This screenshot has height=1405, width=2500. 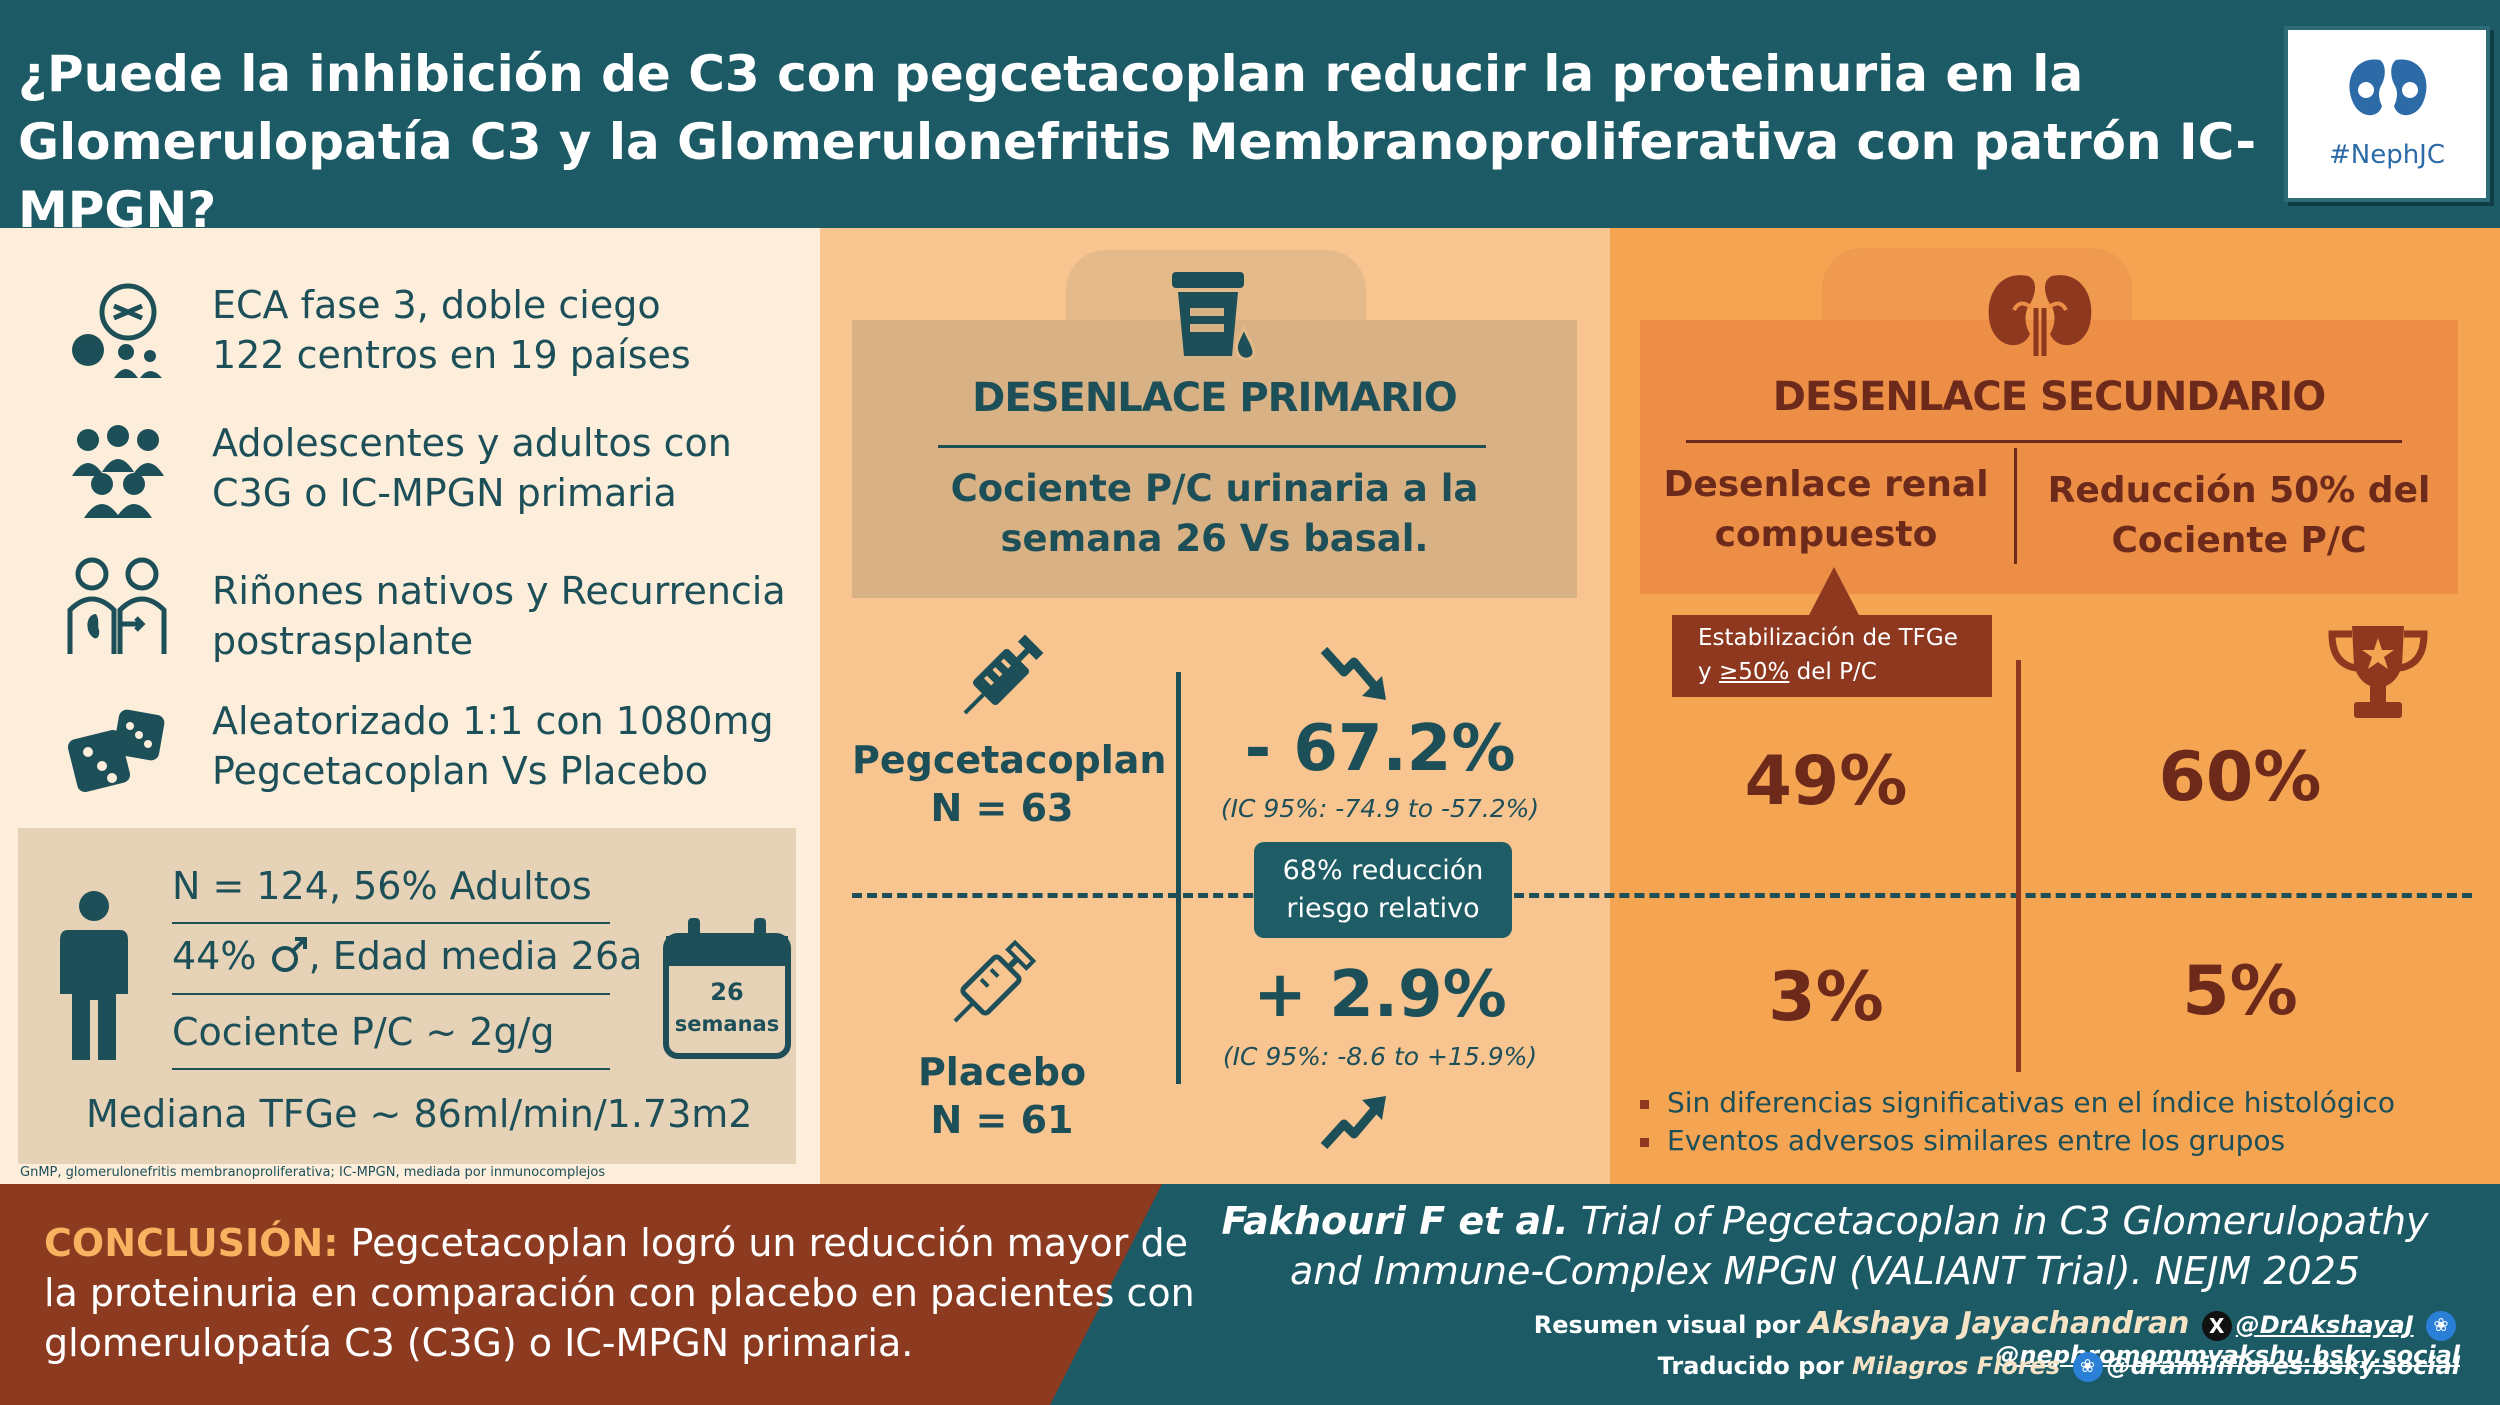 I want to click on placebo-arm-label: Placebo N = 61, so click(x=1002, y=1096).